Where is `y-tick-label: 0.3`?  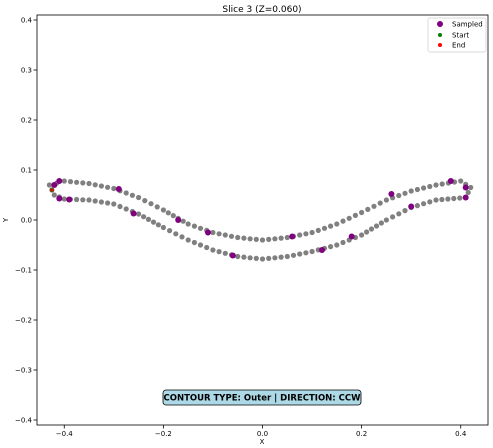 y-tick-label: 0.3 is located at coordinates (26, 71).